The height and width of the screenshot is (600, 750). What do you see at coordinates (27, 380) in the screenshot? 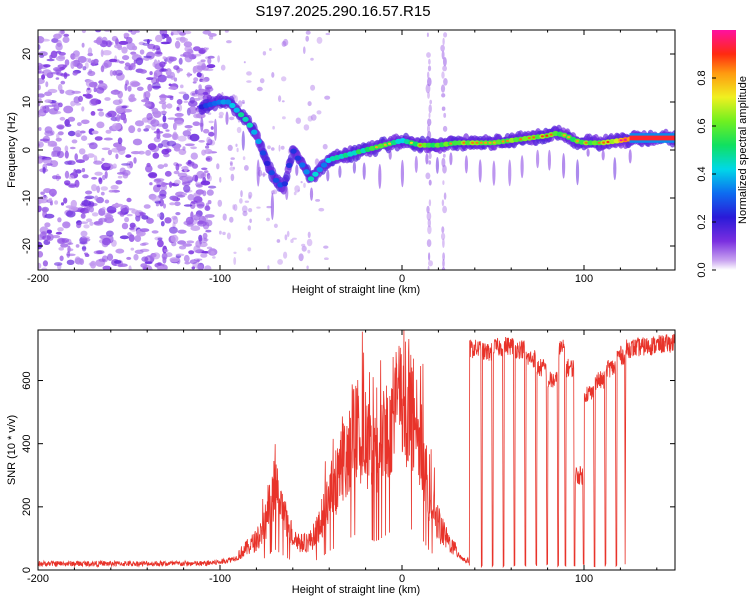
I see `y-tick-label: 600` at bounding box center [27, 380].